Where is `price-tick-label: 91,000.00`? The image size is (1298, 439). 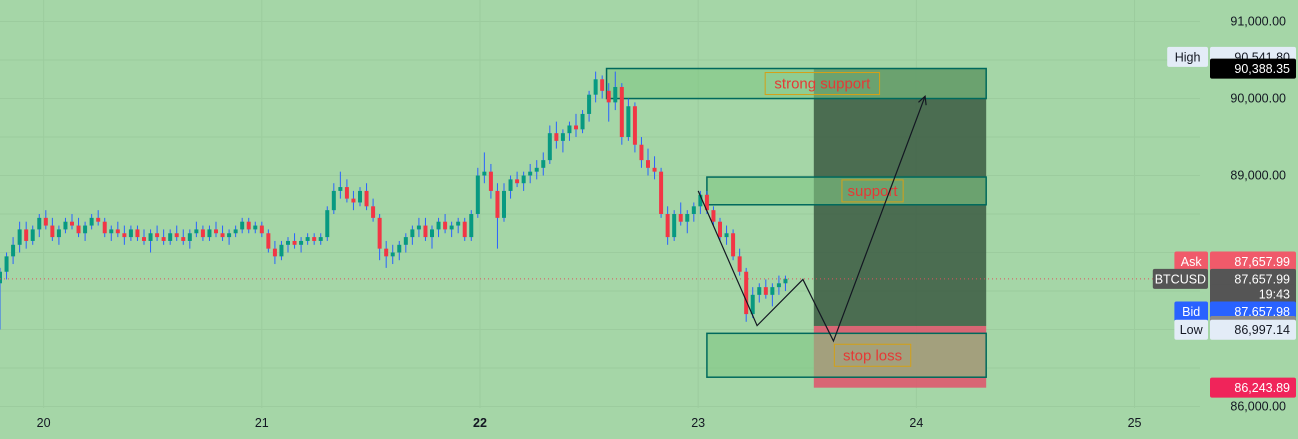
price-tick-label: 91,000.00 is located at coordinates (1258, 22).